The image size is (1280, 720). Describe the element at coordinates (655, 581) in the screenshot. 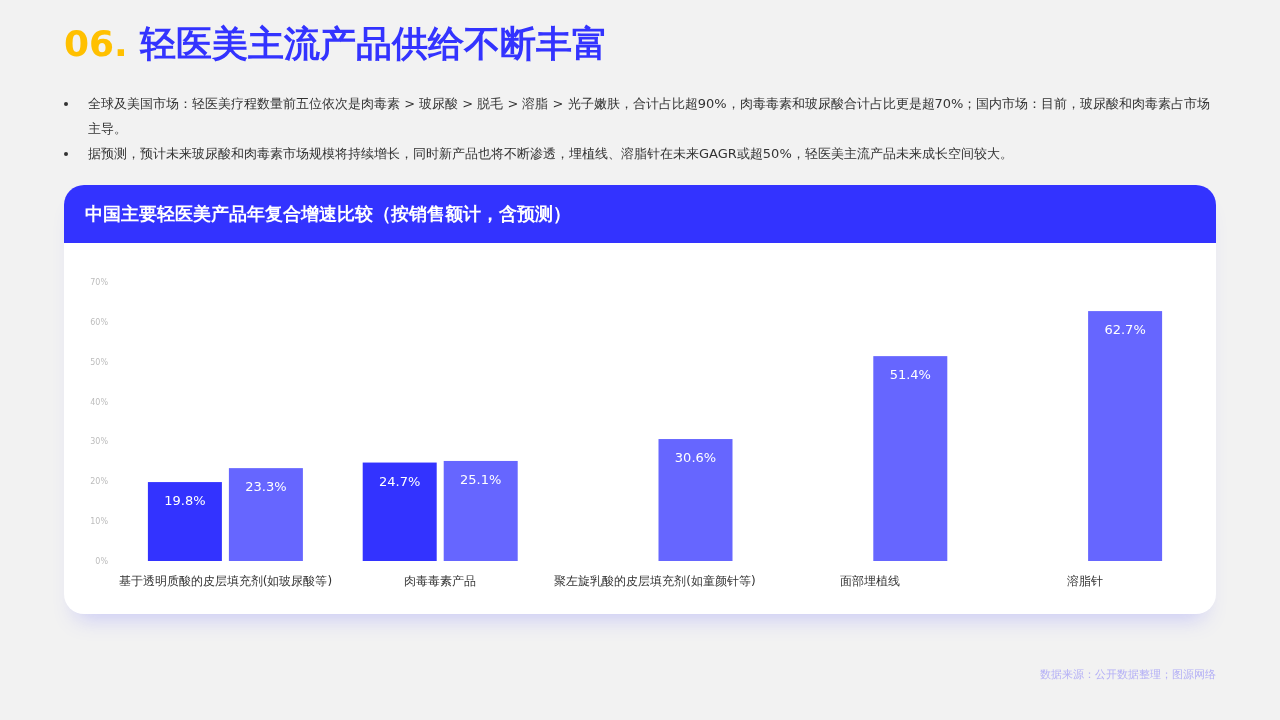

I see `x-tick-label: 聚左旋乳酸的皮层填充剂(如童颜针等)` at that location.